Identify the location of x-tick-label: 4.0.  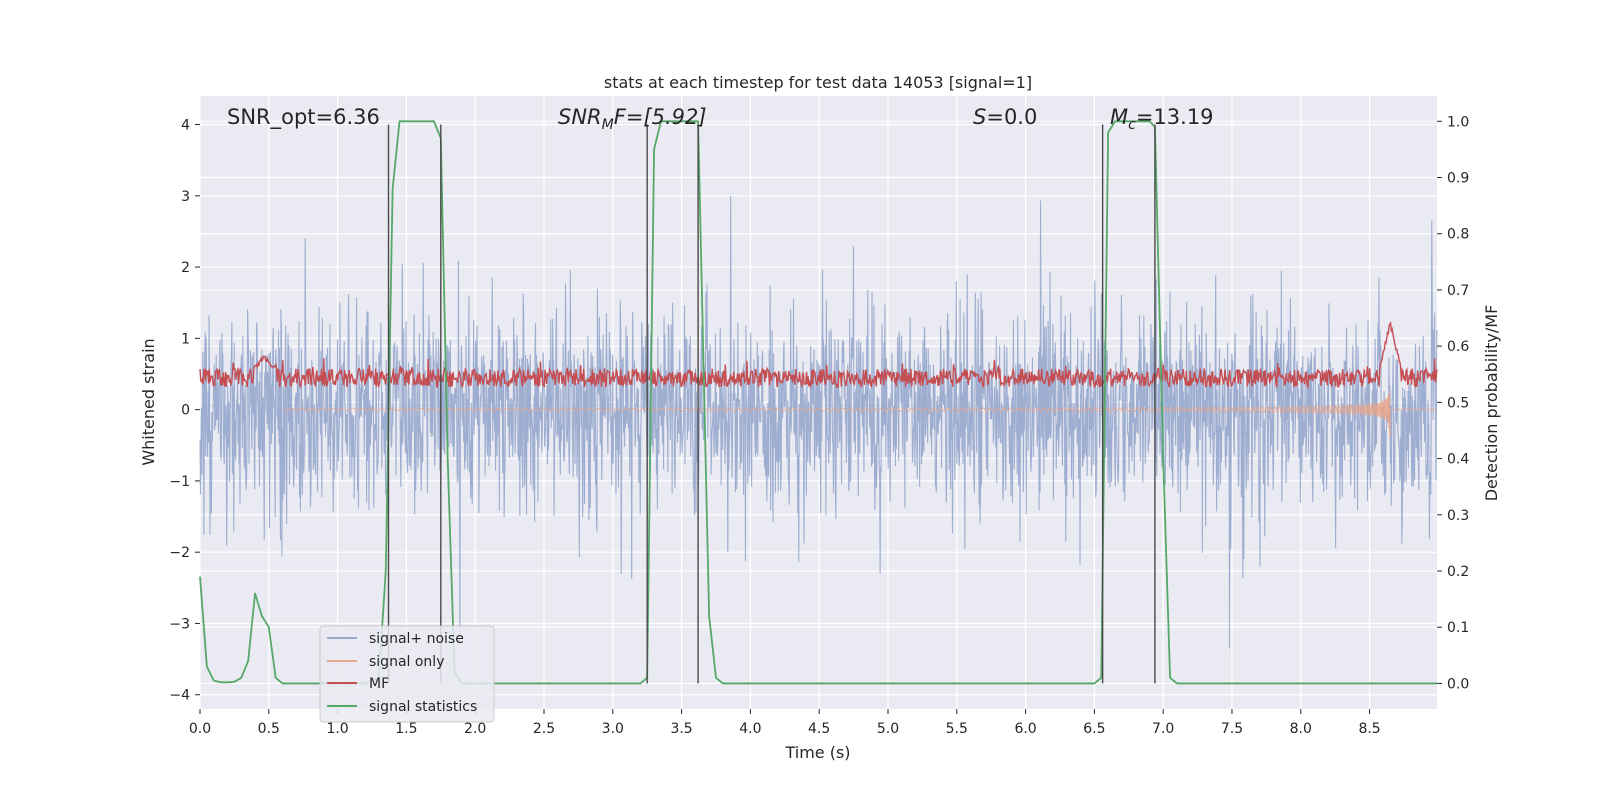
(750, 729).